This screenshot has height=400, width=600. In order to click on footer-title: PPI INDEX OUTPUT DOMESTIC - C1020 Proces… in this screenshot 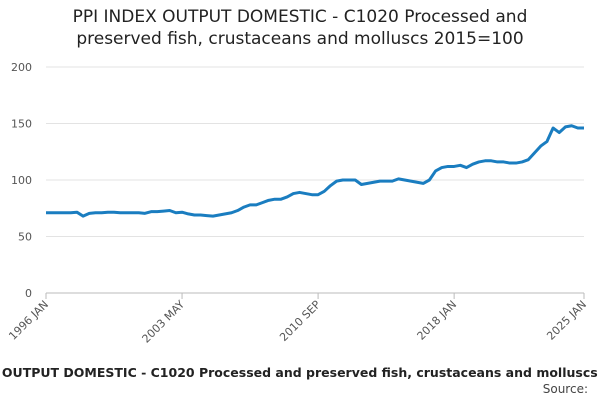, I will do `click(300, 372)`.